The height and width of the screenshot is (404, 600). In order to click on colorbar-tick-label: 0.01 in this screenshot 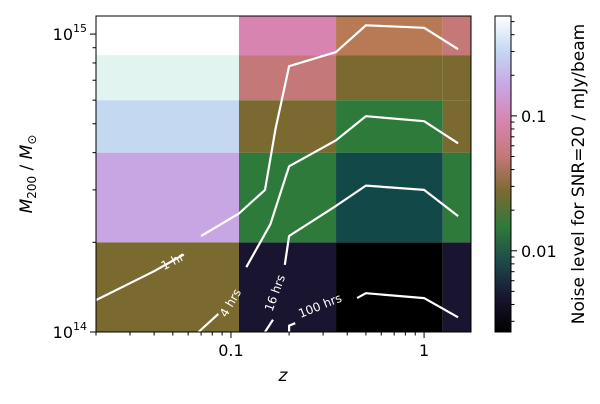, I will do `click(539, 251)`.